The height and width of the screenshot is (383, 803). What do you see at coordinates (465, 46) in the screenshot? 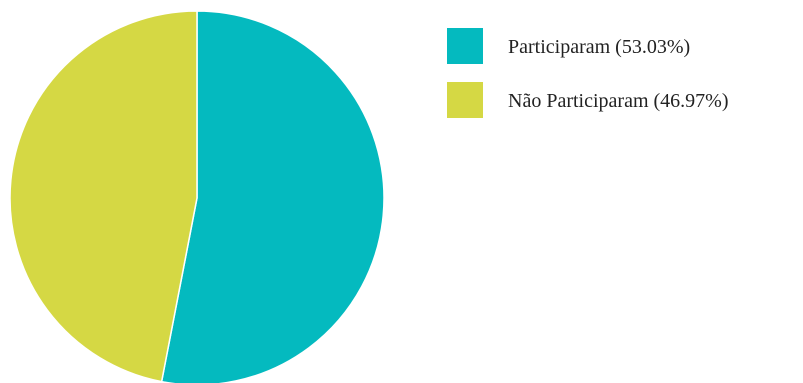
I see `legend-swatch-participaram` at bounding box center [465, 46].